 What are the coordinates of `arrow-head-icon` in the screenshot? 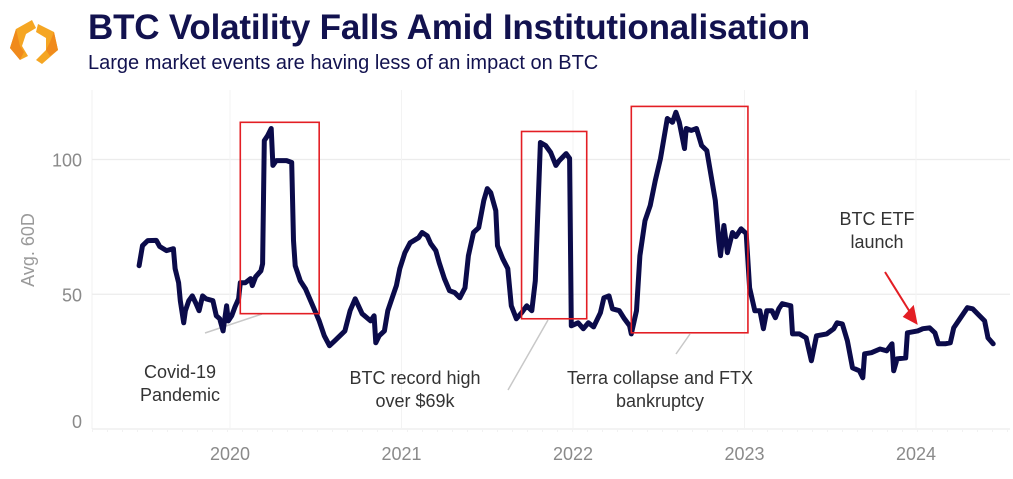 It's located at (910, 314).